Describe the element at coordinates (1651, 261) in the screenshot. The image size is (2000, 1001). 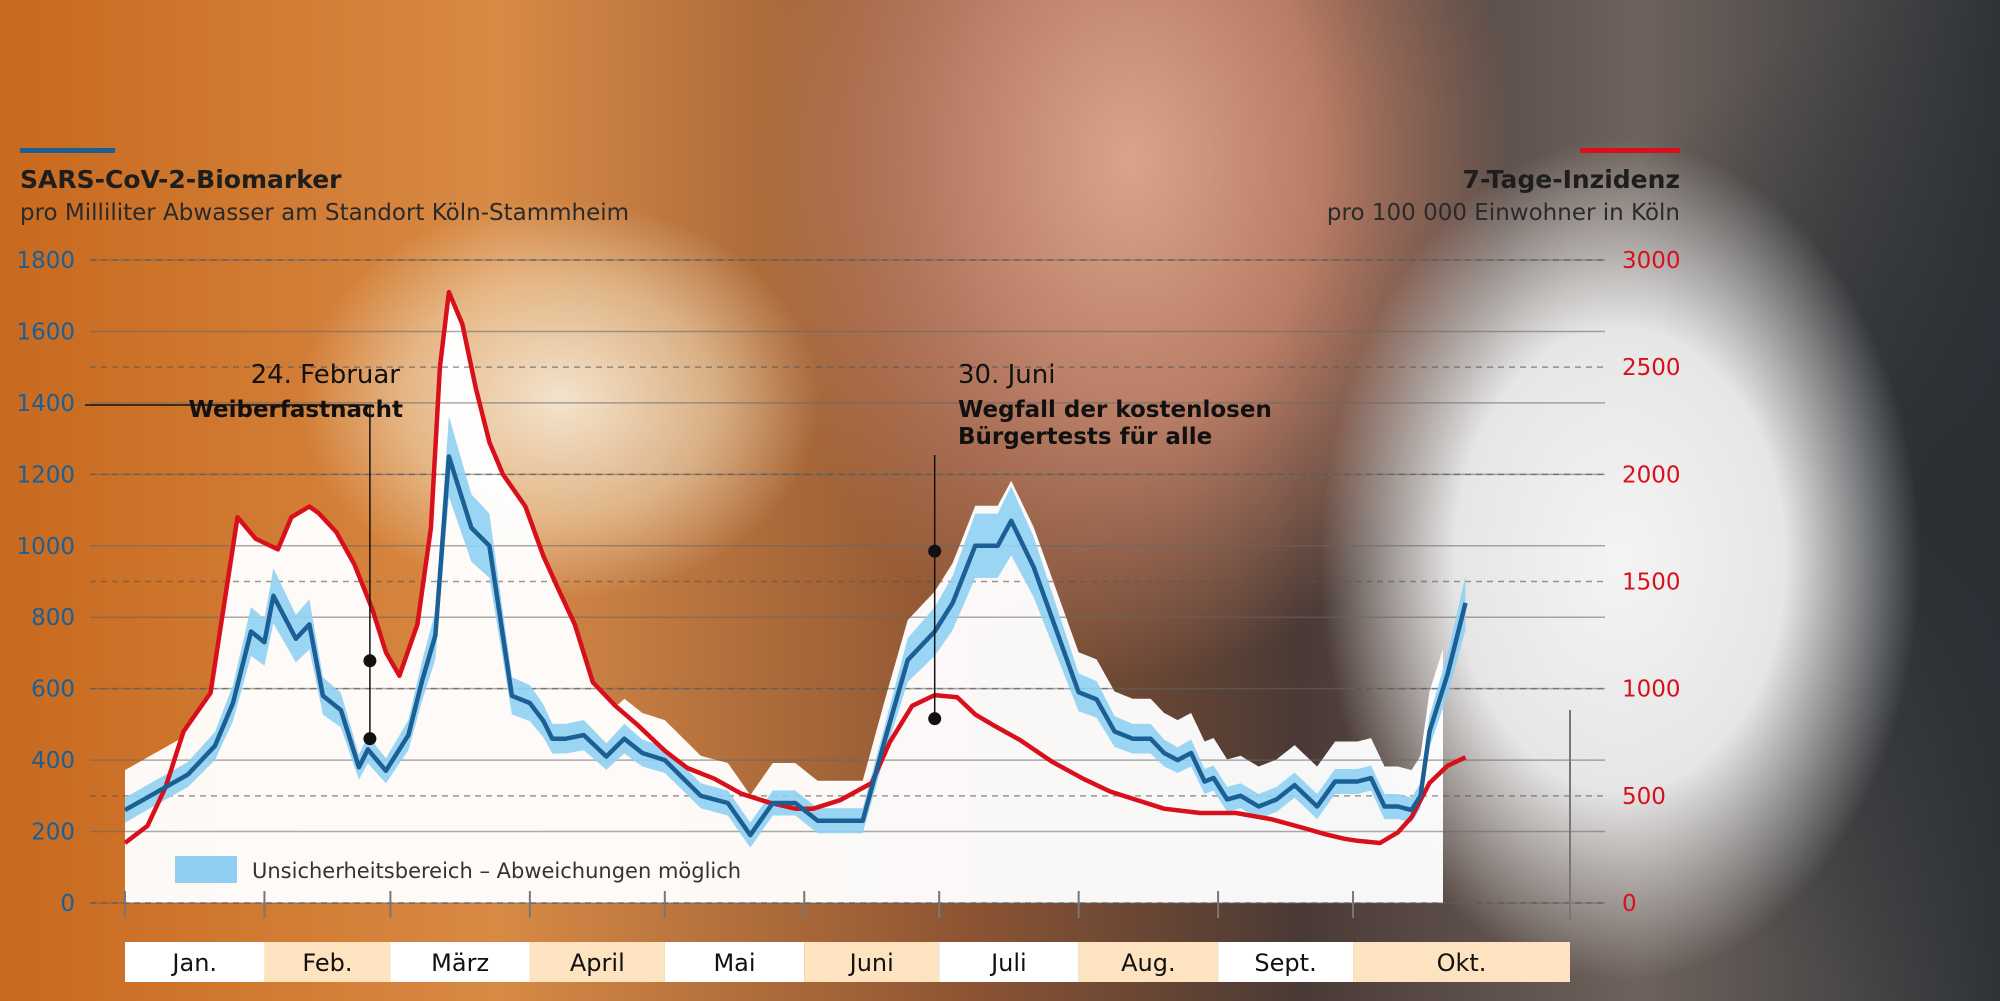
I see `right-tick-label: 3000` at that location.